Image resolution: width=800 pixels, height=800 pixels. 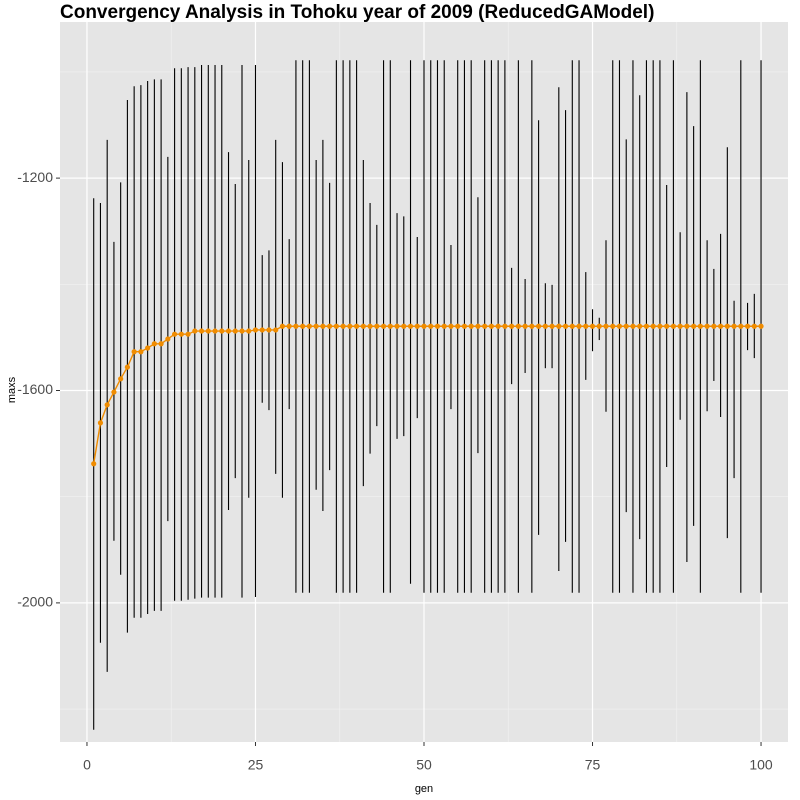 I want to click on x-tick-label: 50, so click(x=424, y=765).